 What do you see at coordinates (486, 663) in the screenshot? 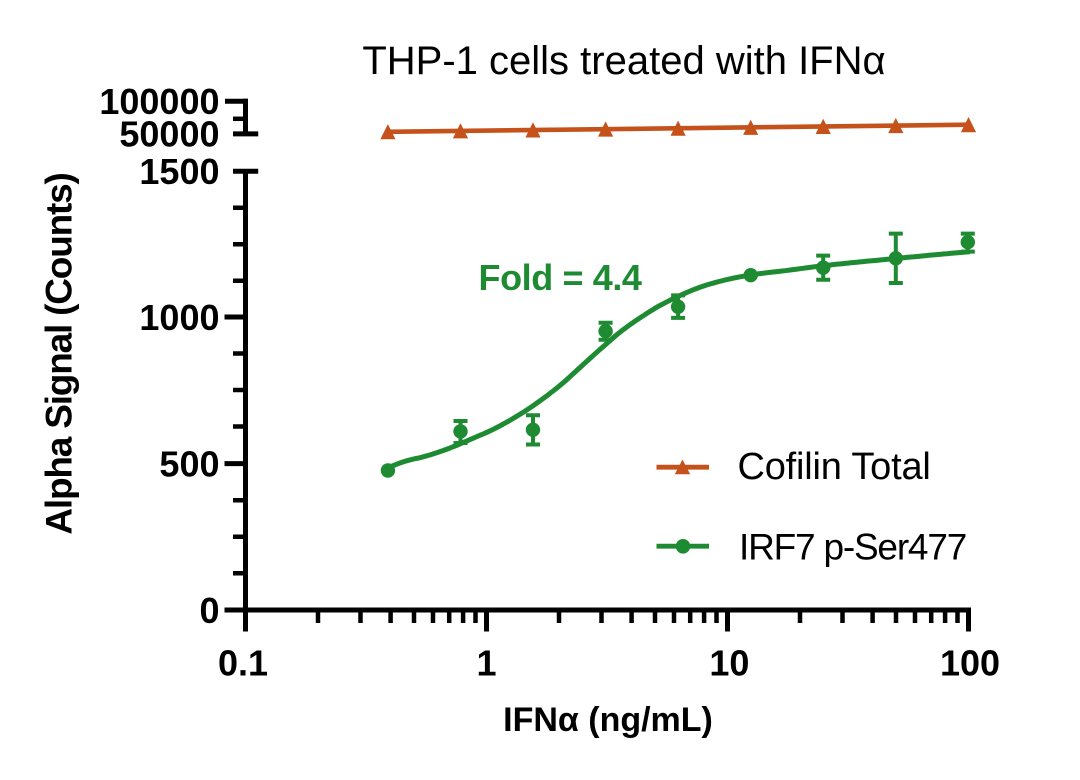
I see `svg-text: 1` at bounding box center [486, 663].